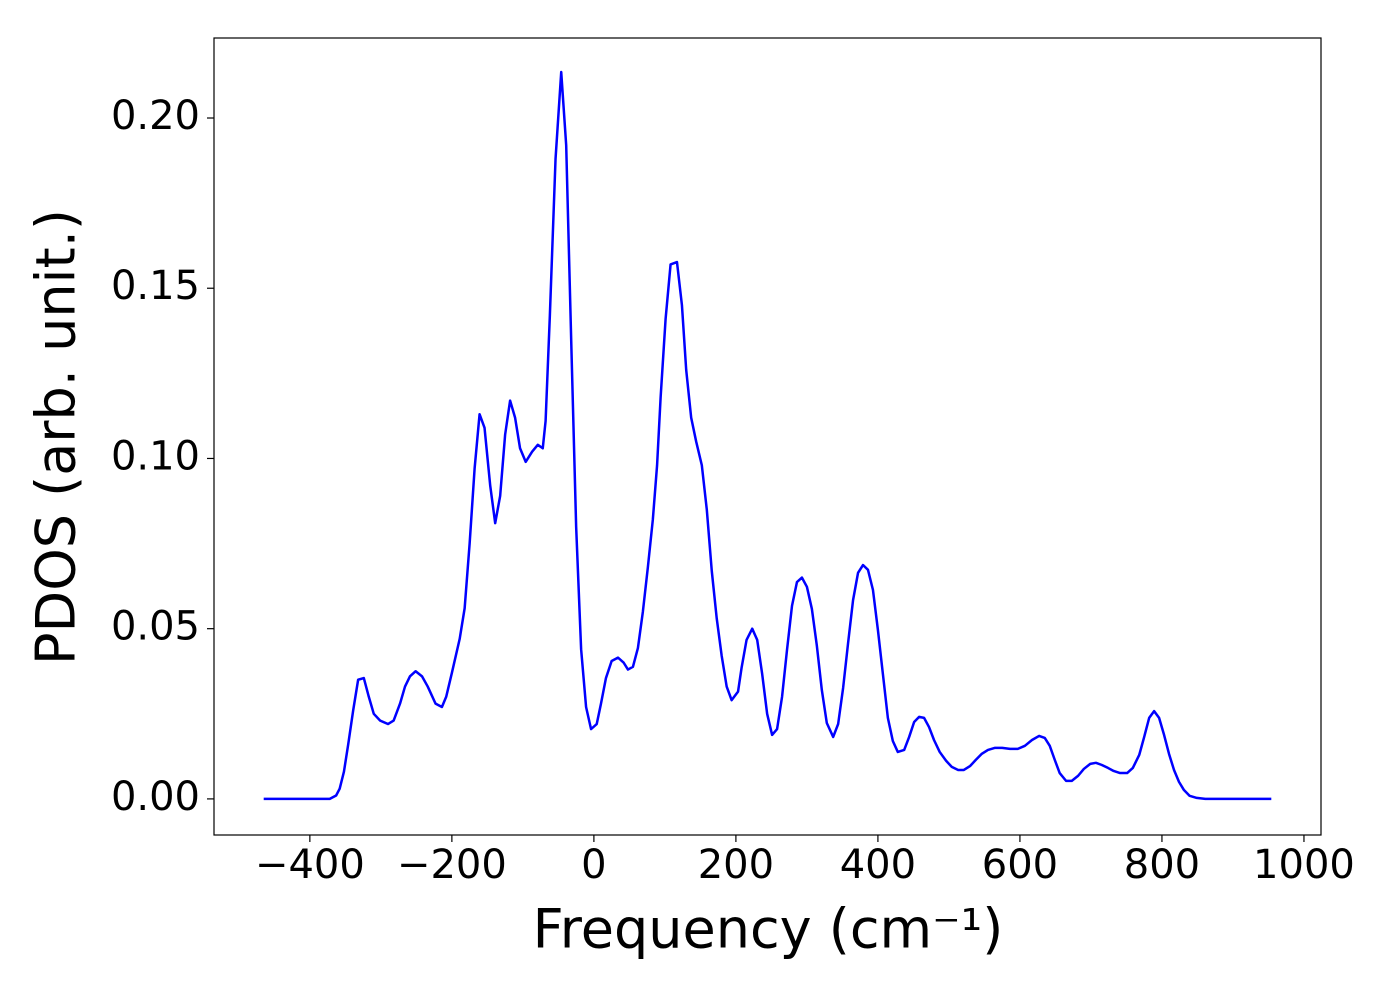 The height and width of the screenshot is (1000, 1400). I want to click on y-tick-label: 0.15, so click(155, 286).